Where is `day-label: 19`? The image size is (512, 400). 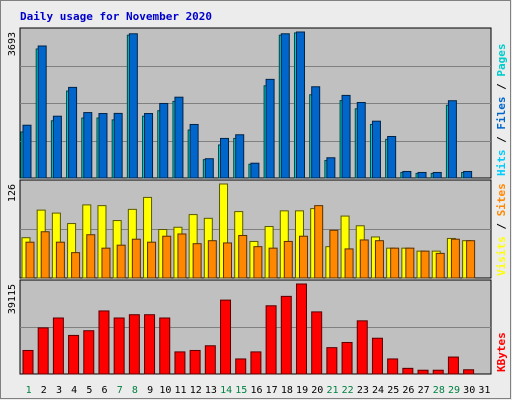 day-label: 19 is located at coordinates (302, 390).